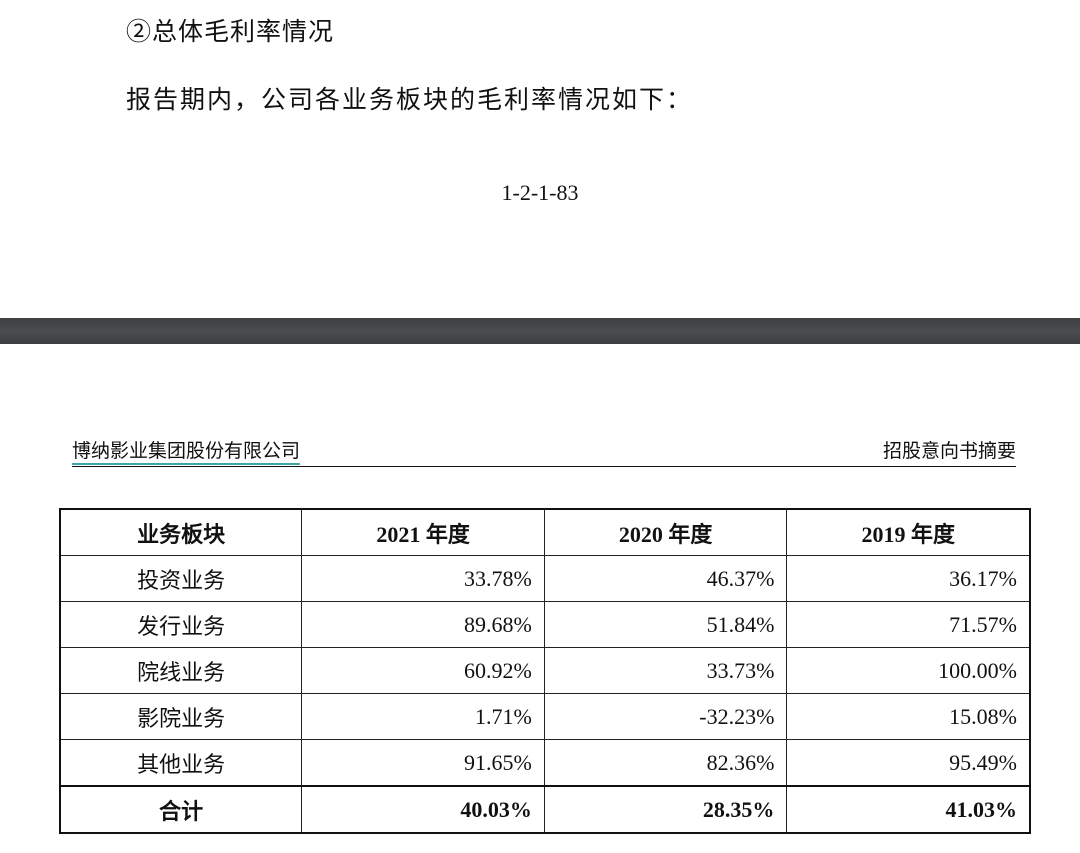  What do you see at coordinates (908, 763) in the screenshot?
I see `margin-2019-cell: 95.49%` at bounding box center [908, 763].